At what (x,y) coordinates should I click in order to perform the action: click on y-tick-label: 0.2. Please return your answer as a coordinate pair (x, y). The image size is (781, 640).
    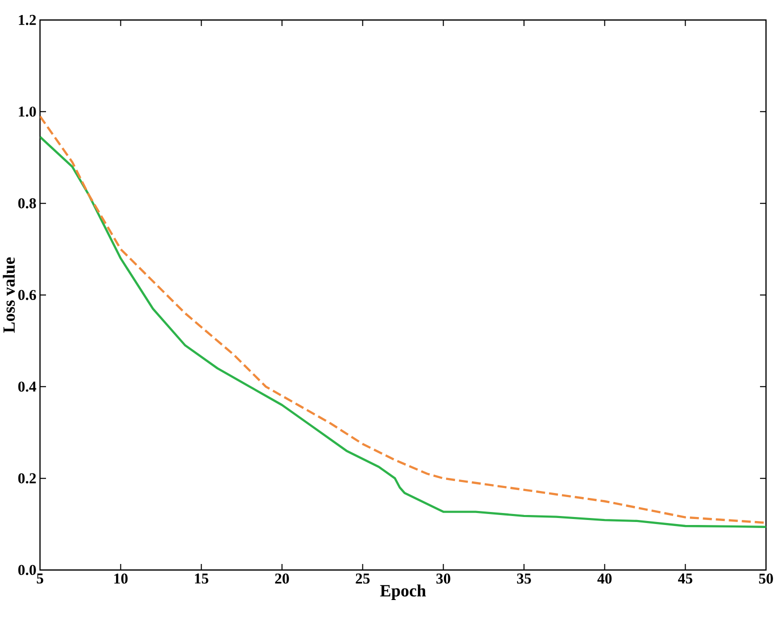
    Looking at the image, I should click on (27, 478).